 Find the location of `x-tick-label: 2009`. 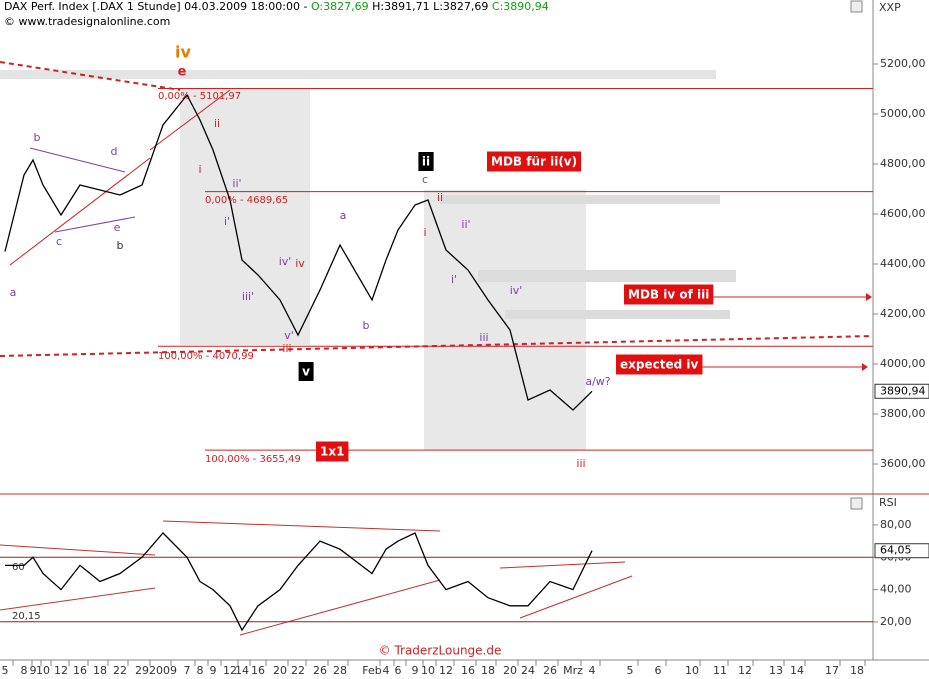

x-tick-label: 2009 is located at coordinates (163, 670).